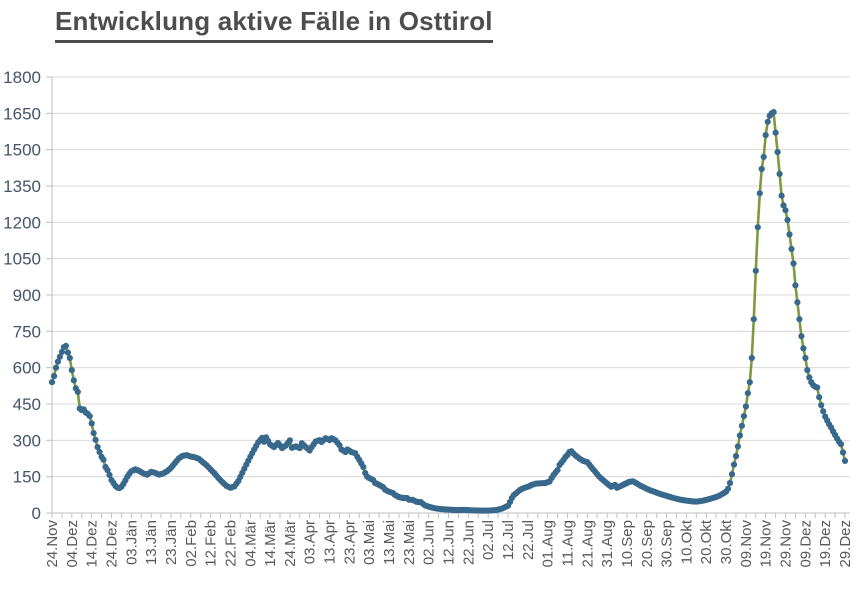 The width and height of the screenshot is (858, 590). What do you see at coordinates (27, 404) in the screenshot?
I see `svg-text: 450` at bounding box center [27, 404].